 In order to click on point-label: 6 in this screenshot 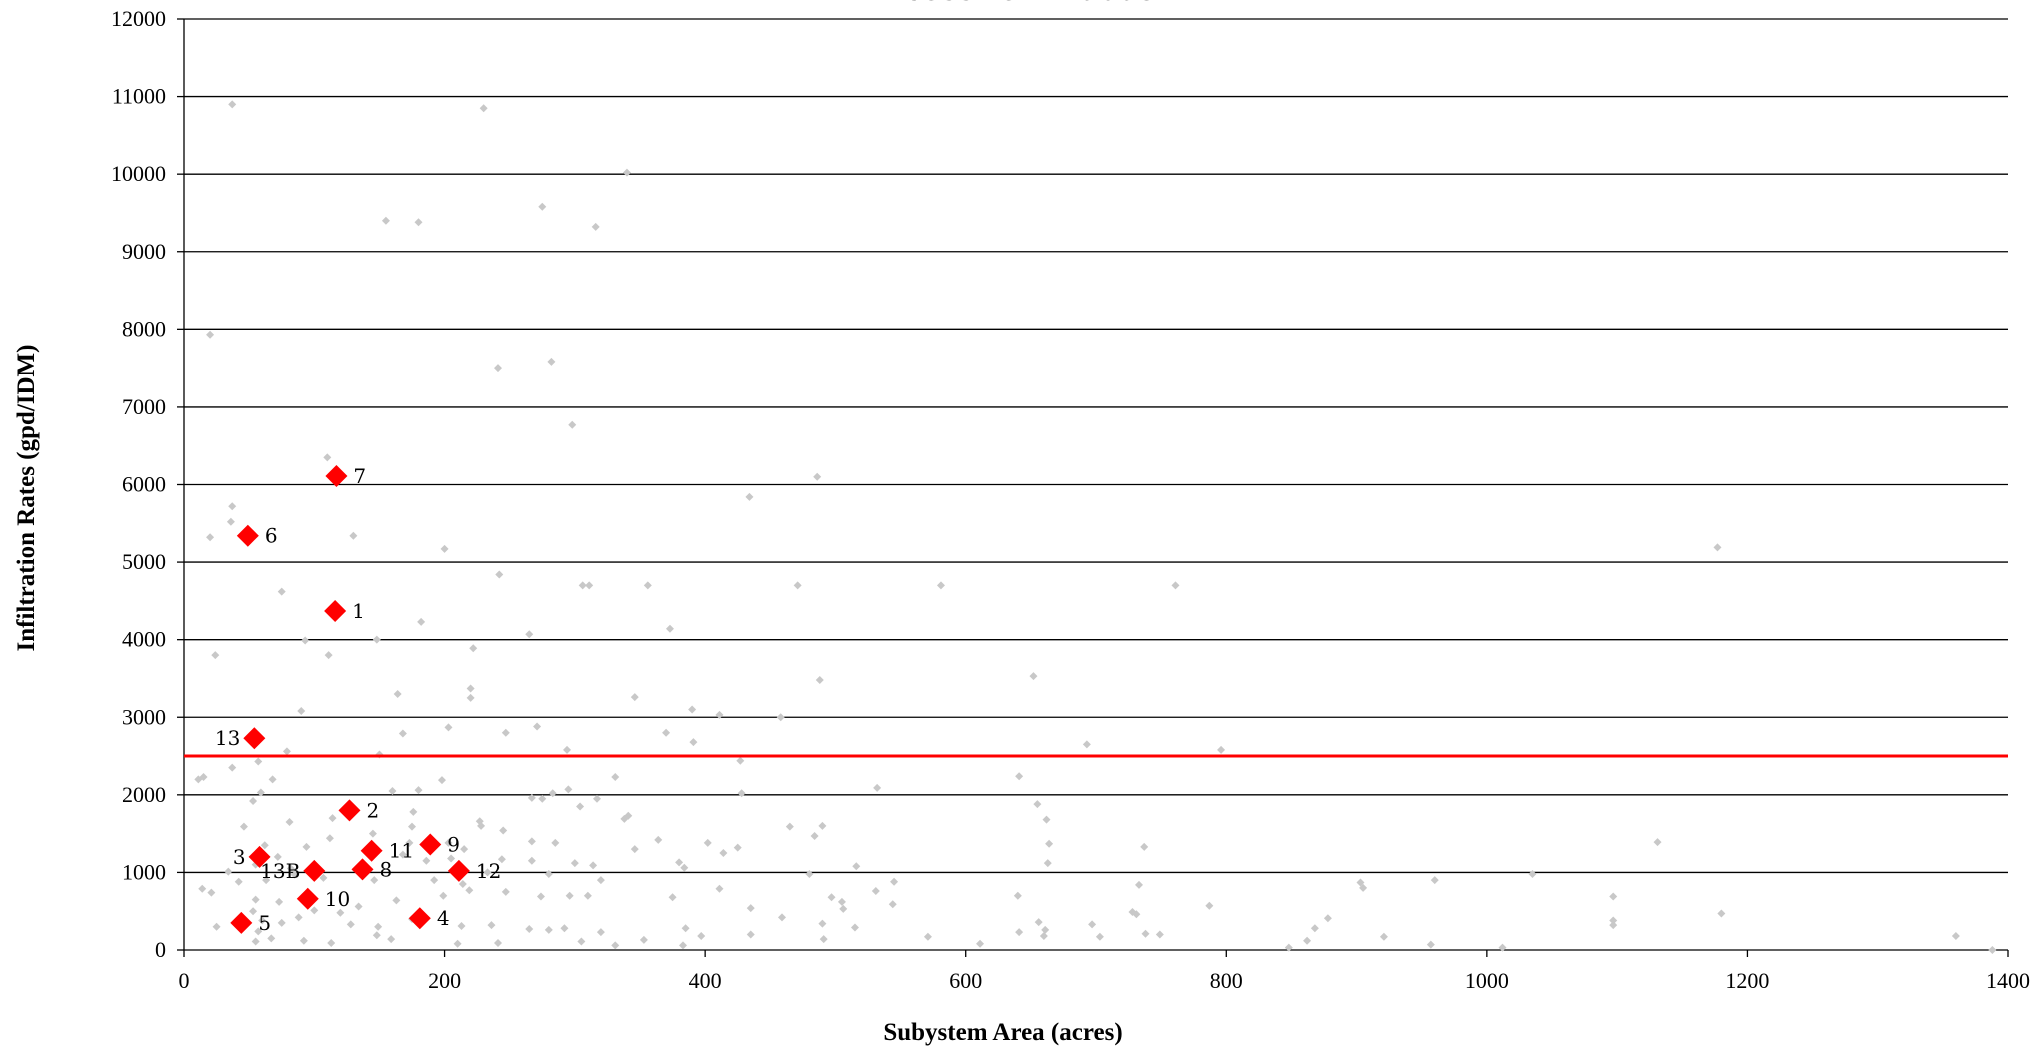, I will do `click(271, 536)`.